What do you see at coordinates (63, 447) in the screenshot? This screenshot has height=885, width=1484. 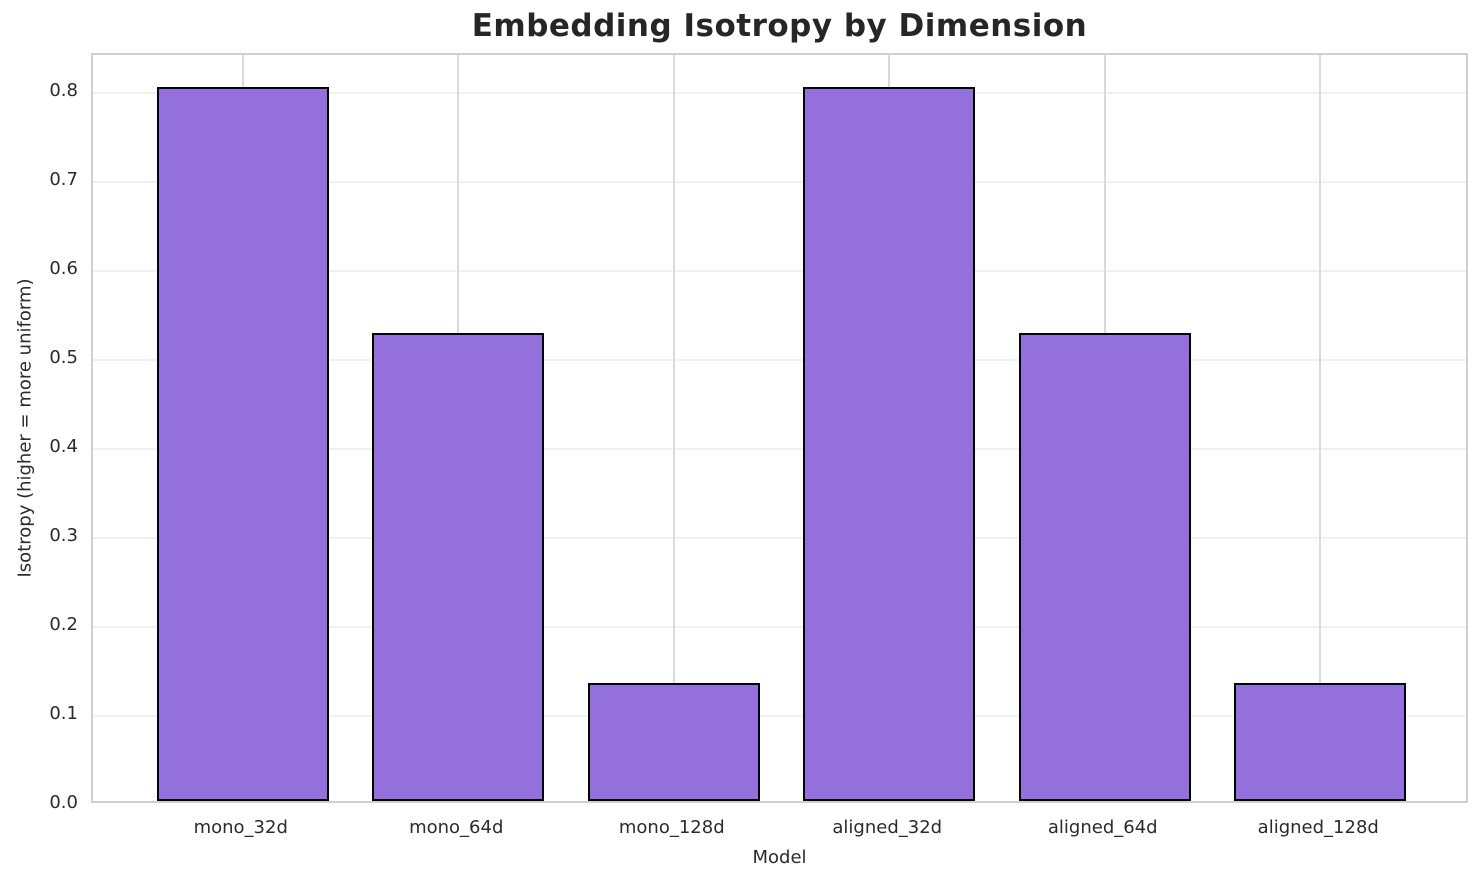 I see `y-tick-label: 0.4` at bounding box center [63, 447].